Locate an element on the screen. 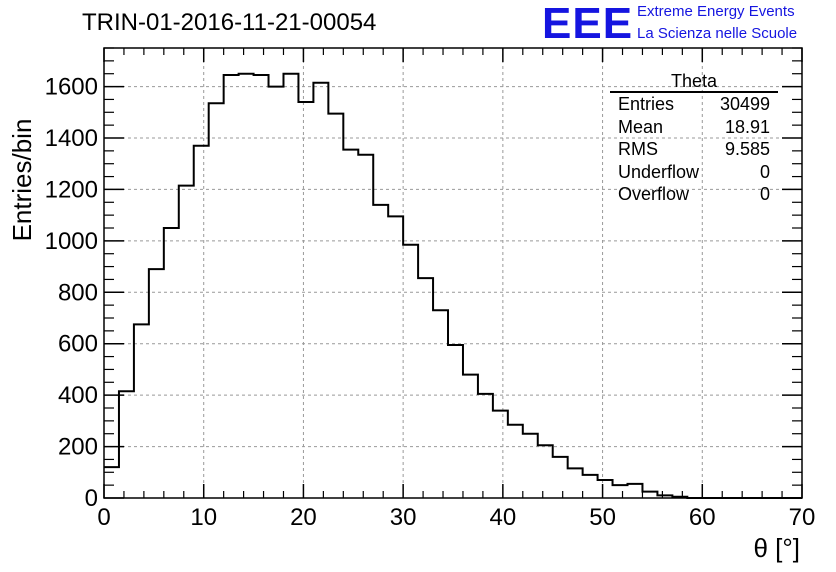 The height and width of the screenshot is (572, 836). stats-row: Underflow 0 is located at coordinates (694, 172).